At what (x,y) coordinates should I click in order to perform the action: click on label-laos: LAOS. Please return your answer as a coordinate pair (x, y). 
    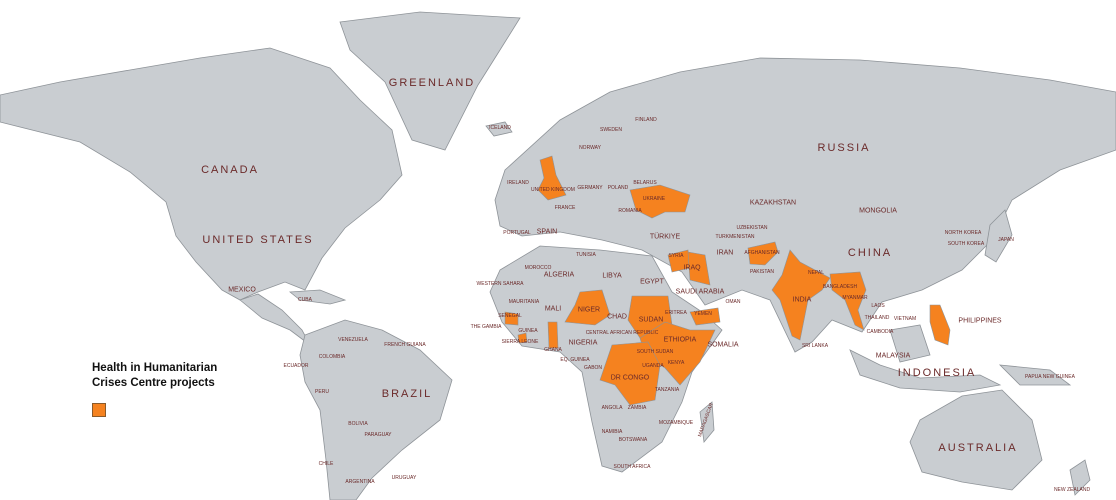
    Looking at the image, I should click on (878, 306).